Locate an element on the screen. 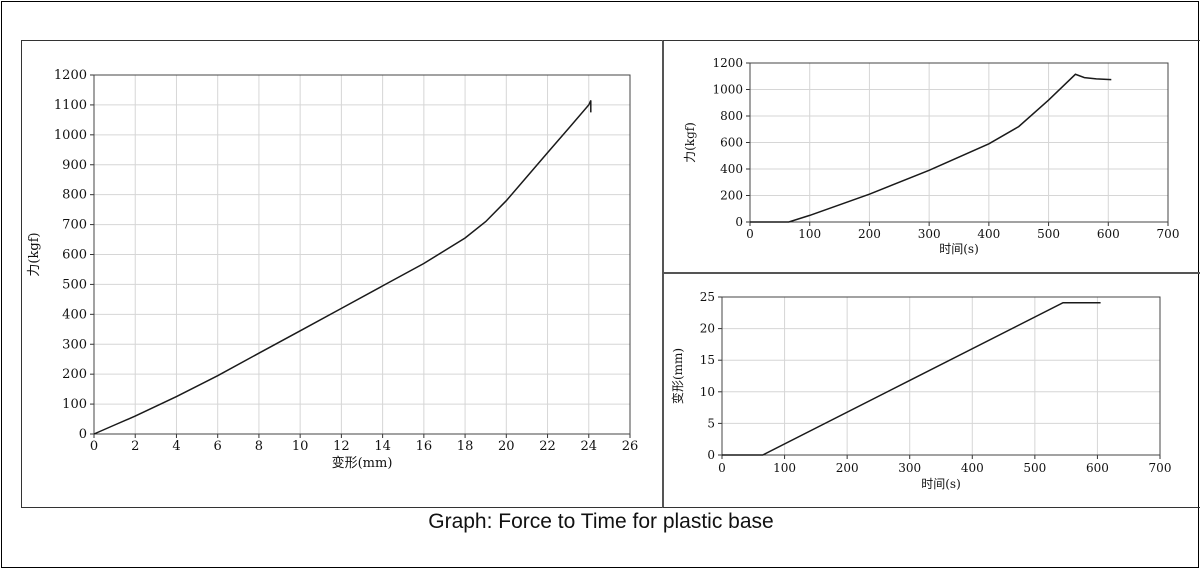 The image size is (1202, 571). force-time-plot-area is located at coordinates (959, 142).